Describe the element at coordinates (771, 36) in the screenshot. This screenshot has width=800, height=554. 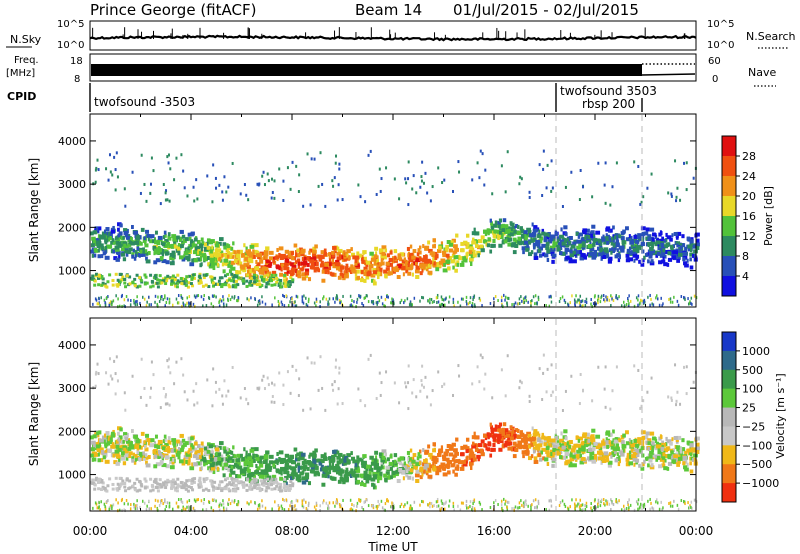
I see `noise-right-label: N.Search` at that location.